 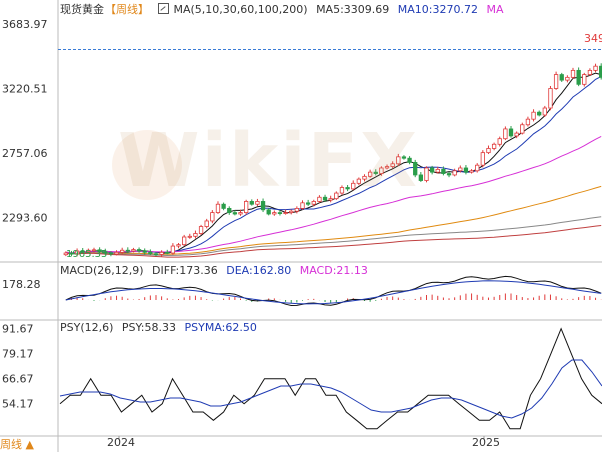 What do you see at coordinates (269, 161) in the screenshot?
I see `watermark-text: WikiFX` at bounding box center [269, 161].